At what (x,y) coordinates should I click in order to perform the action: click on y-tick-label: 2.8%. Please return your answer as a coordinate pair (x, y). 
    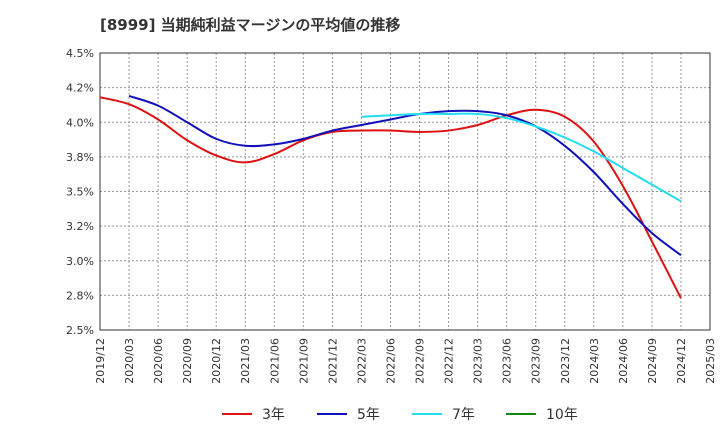
    Looking at the image, I should click on (80, 295).